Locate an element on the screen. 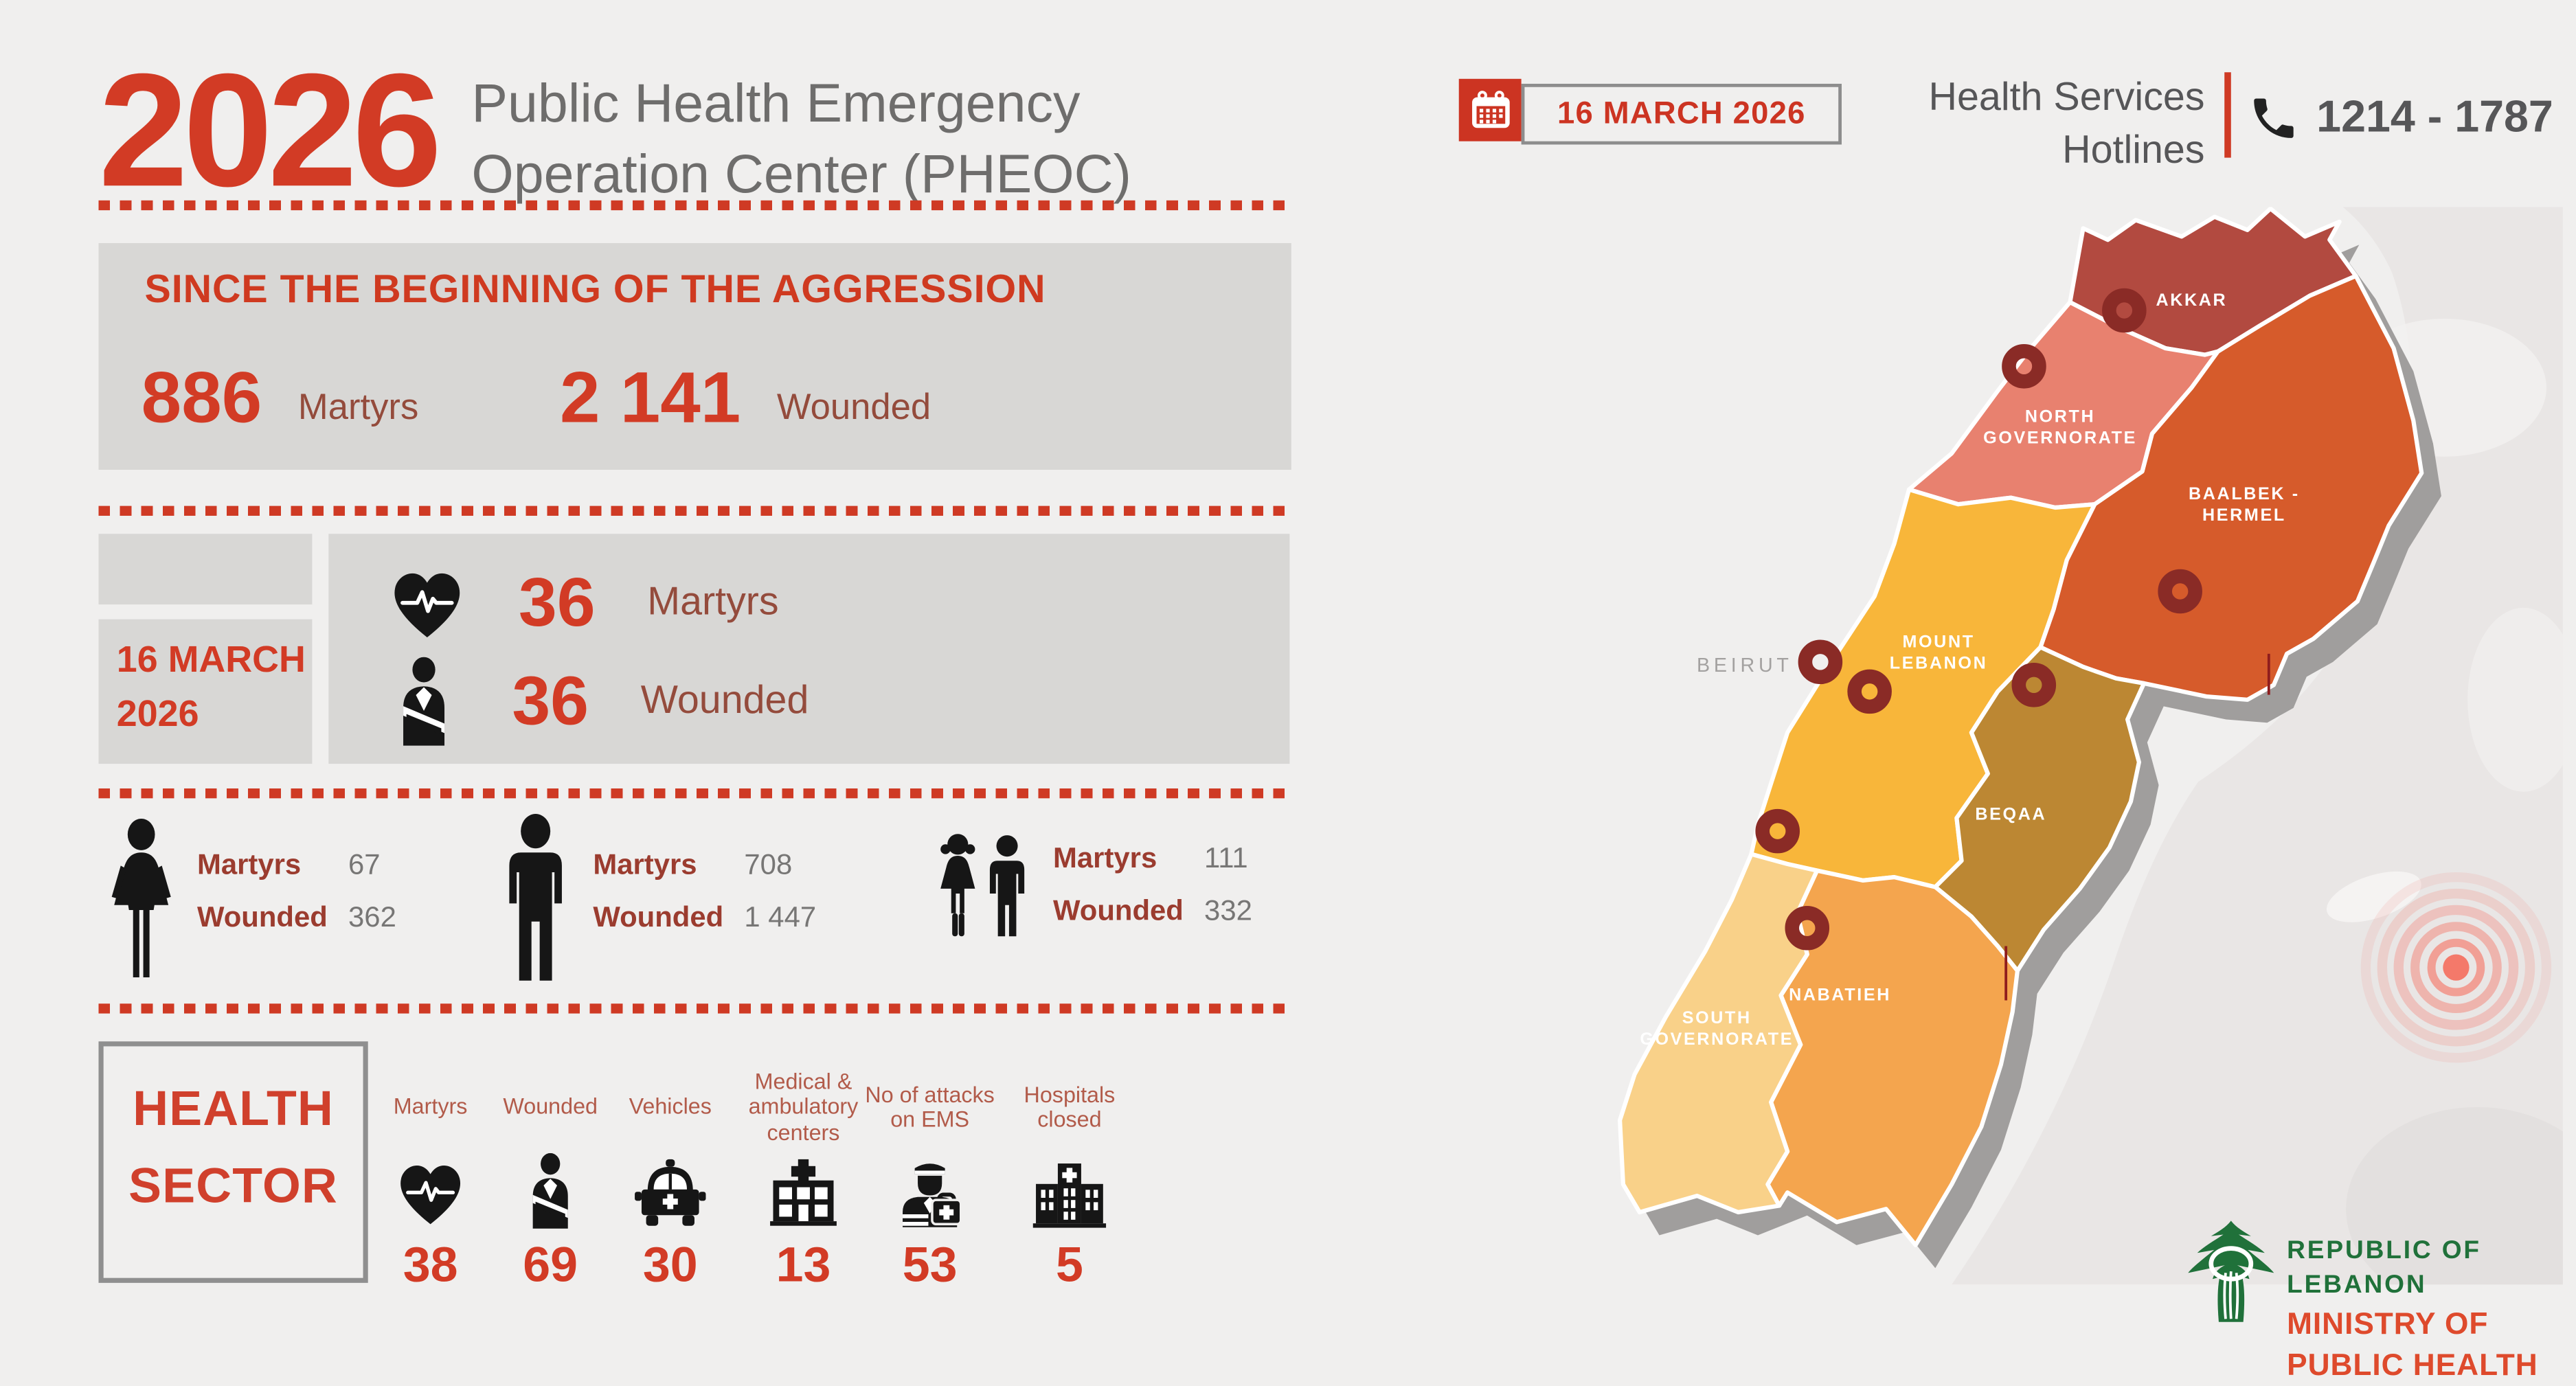 The width and height of the screenshot is (2576, 1386). hs-vehicles-label: Vehicles is located at coordinates (670, 1107).